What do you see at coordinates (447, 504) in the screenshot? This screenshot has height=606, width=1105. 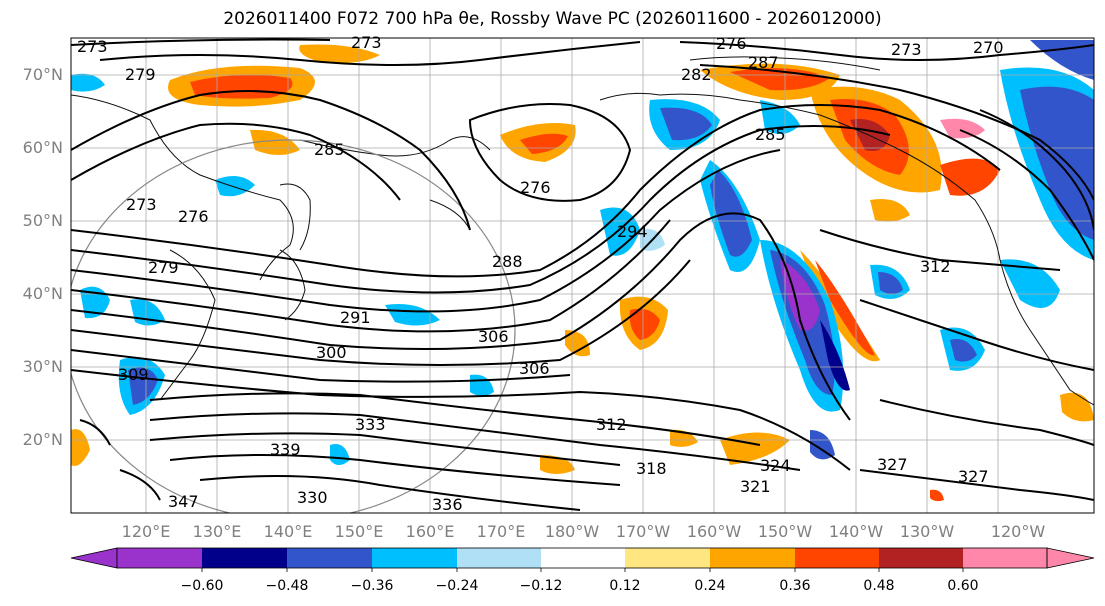 I see `contour-label: 336` at bounding box center [447, 504].